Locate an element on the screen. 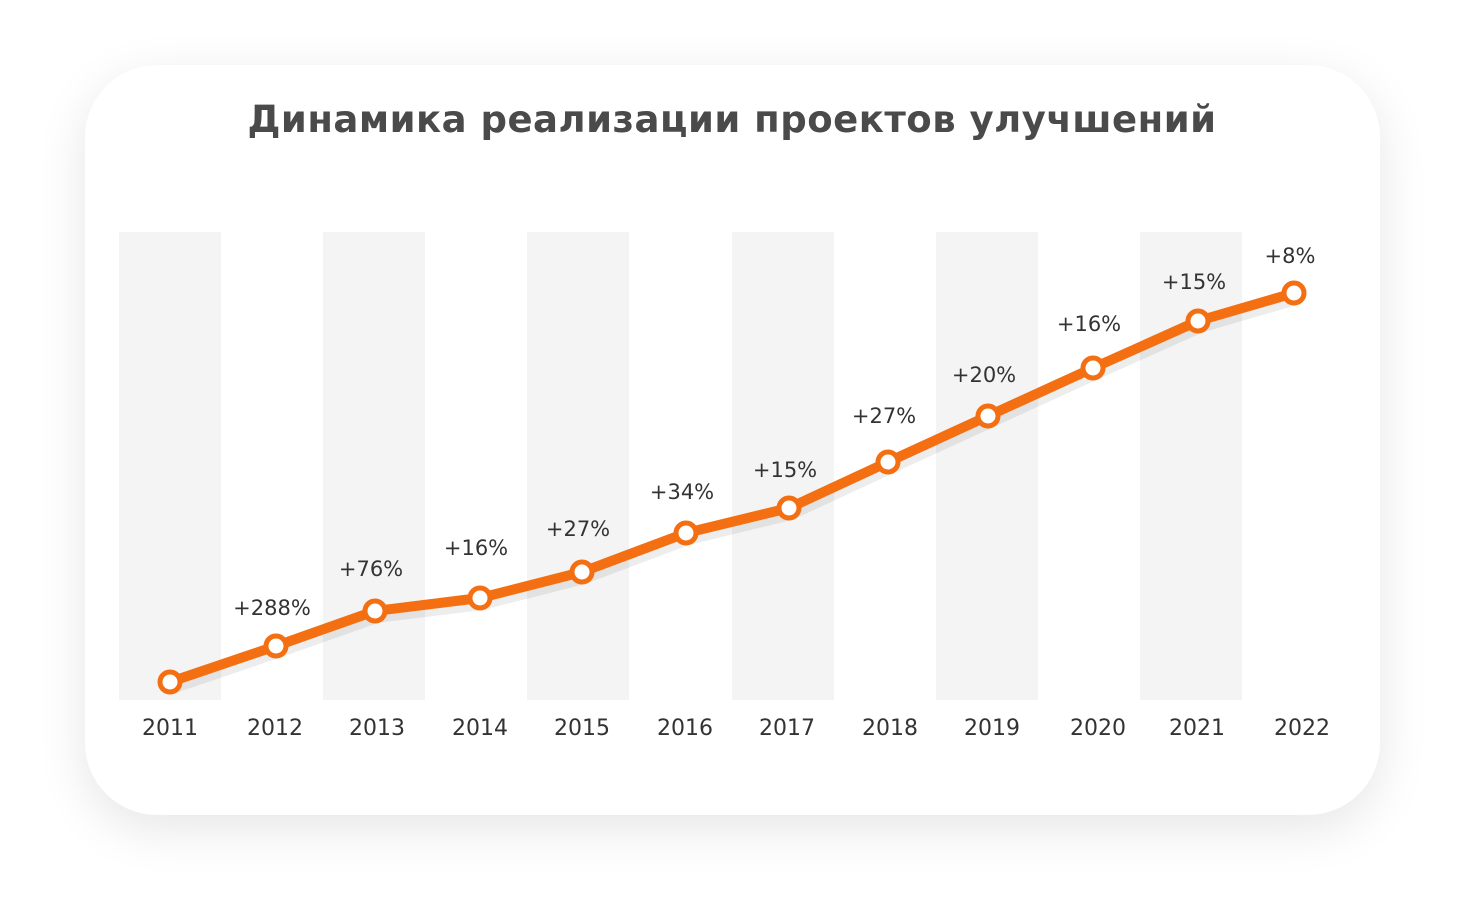 This screenshot has width=1464, height=920. chart-title: Динамика реализации проектов улучшений is located at coordinates (732, 119).